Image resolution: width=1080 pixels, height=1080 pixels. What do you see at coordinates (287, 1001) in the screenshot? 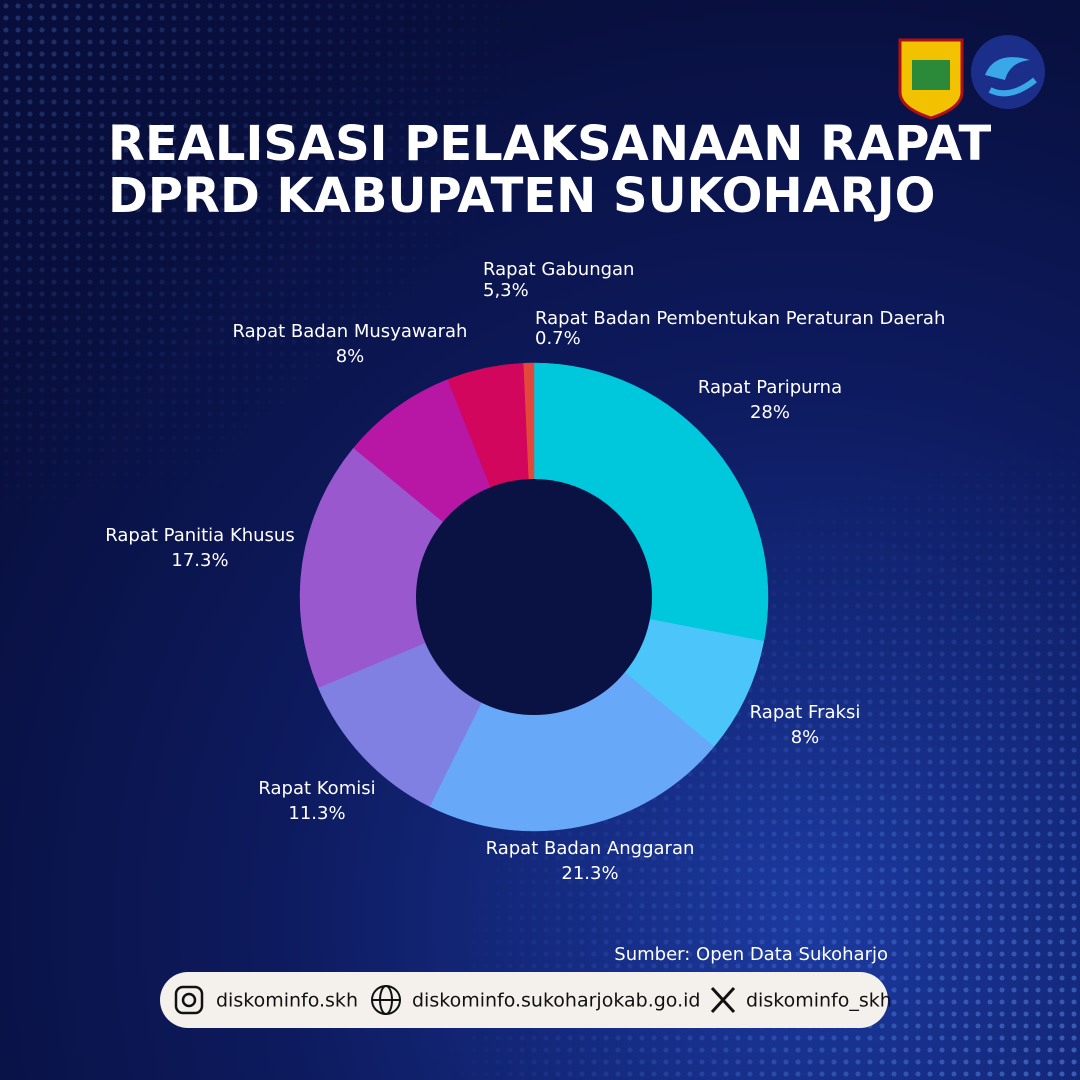
I see `footer-instagram: diskominfo.skh` at bounding box center [287, 1001].